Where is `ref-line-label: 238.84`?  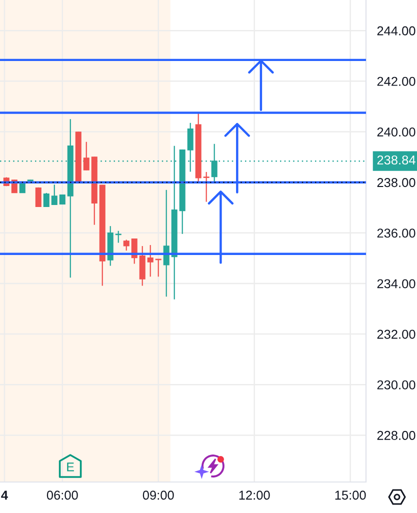 ref-line-label: 238.84 is located at coordinates (396, 160).